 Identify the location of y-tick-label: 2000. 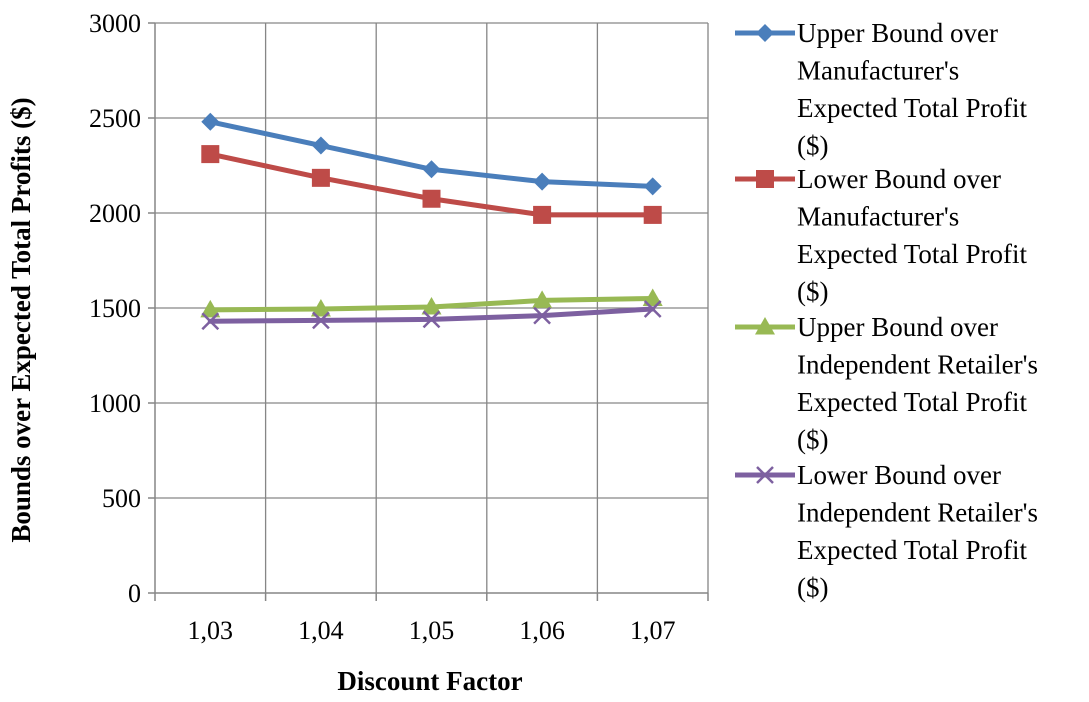
(115, 213).